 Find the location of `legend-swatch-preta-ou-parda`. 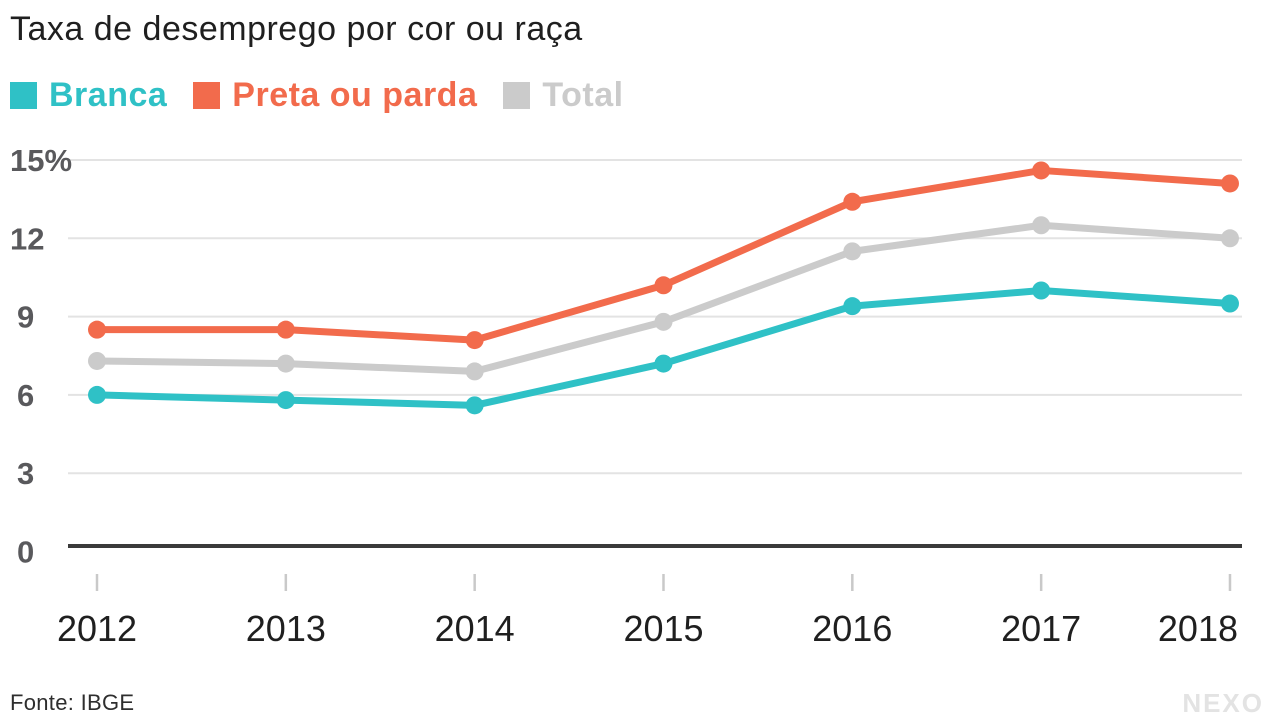

legend-swatch-preta-ou-parda is located at coordinates (207, 95).